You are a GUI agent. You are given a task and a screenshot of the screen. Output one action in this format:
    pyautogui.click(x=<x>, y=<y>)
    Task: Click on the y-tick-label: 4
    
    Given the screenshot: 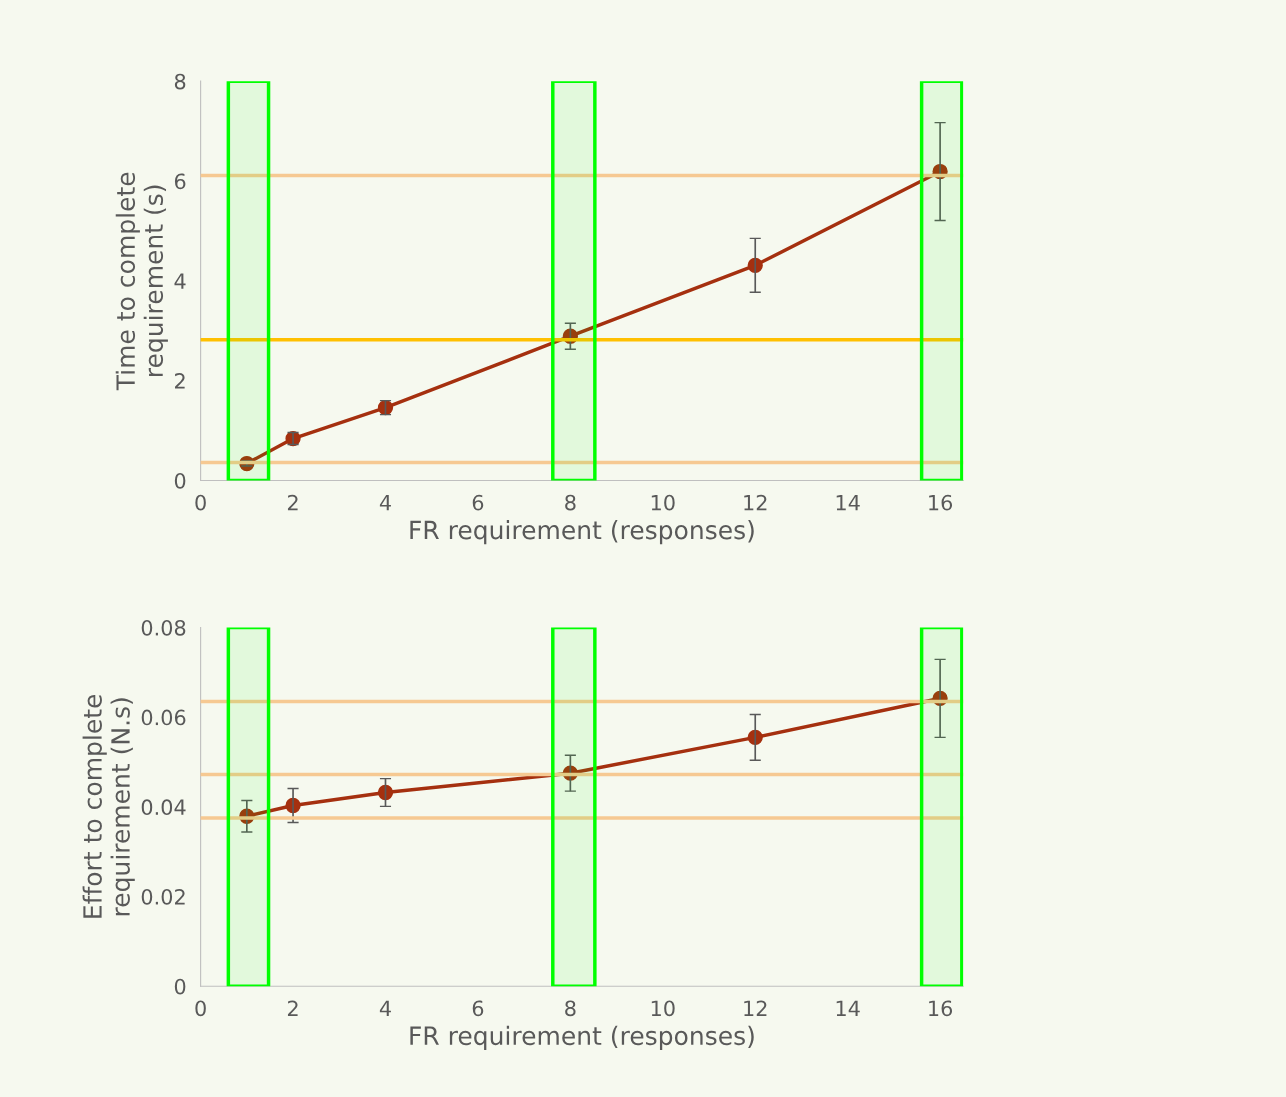 What is the action you would take?
    pyautogui.click(x=180, y=281)
    